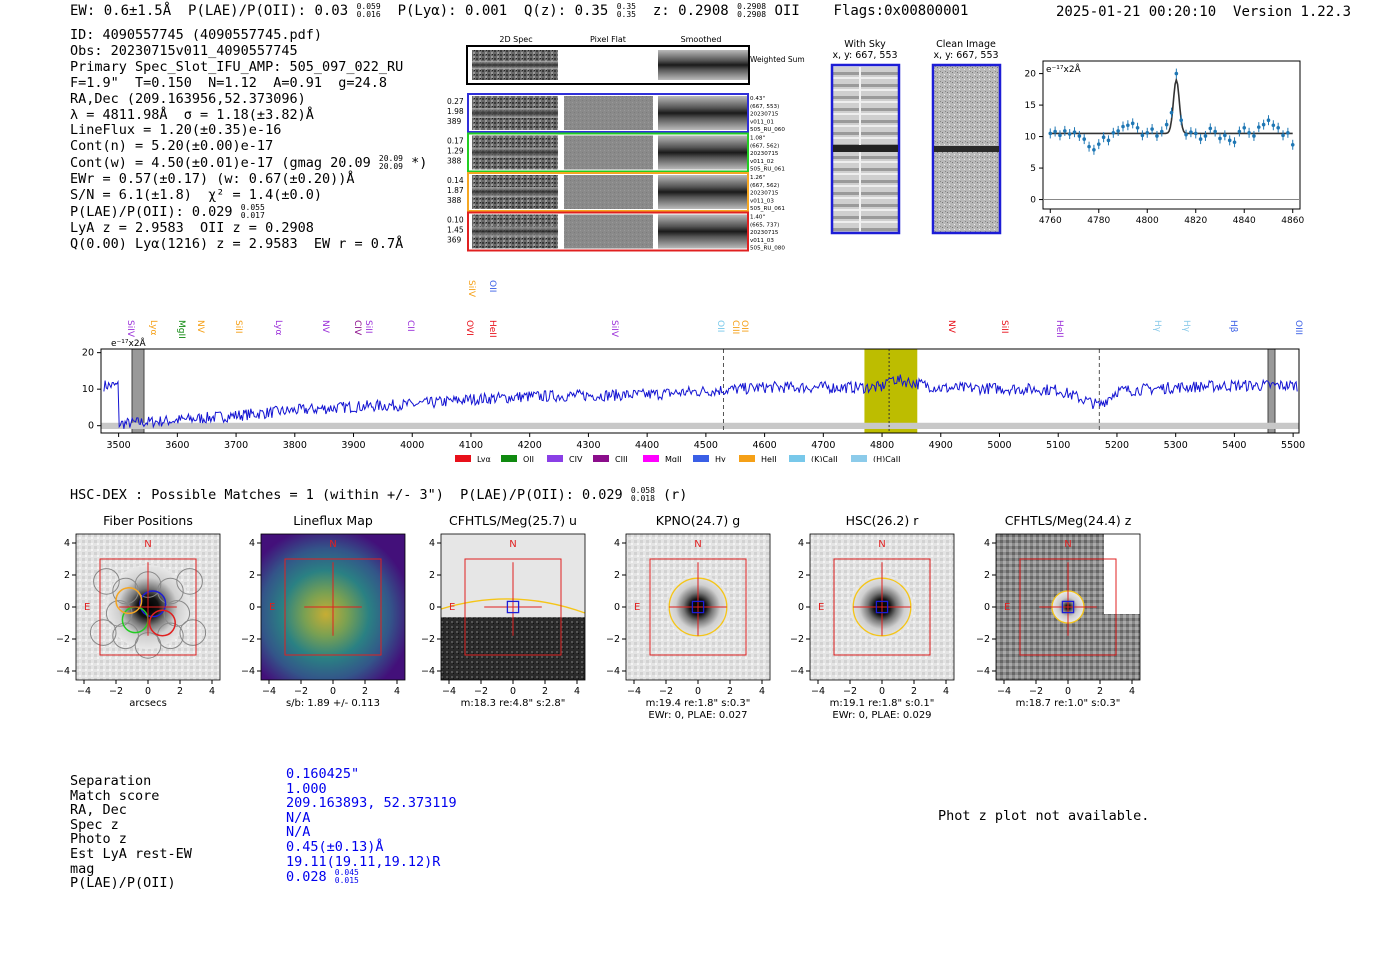 The height and width of the screenshot is (953, 1400). I want to click on east-label: E, so click(452, 607).